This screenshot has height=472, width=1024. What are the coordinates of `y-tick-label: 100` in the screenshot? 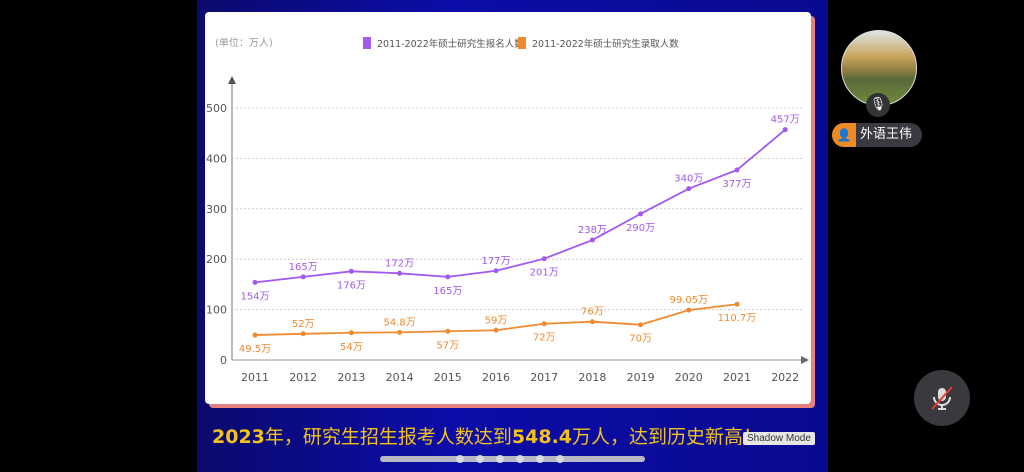 It's located at (216, 310).